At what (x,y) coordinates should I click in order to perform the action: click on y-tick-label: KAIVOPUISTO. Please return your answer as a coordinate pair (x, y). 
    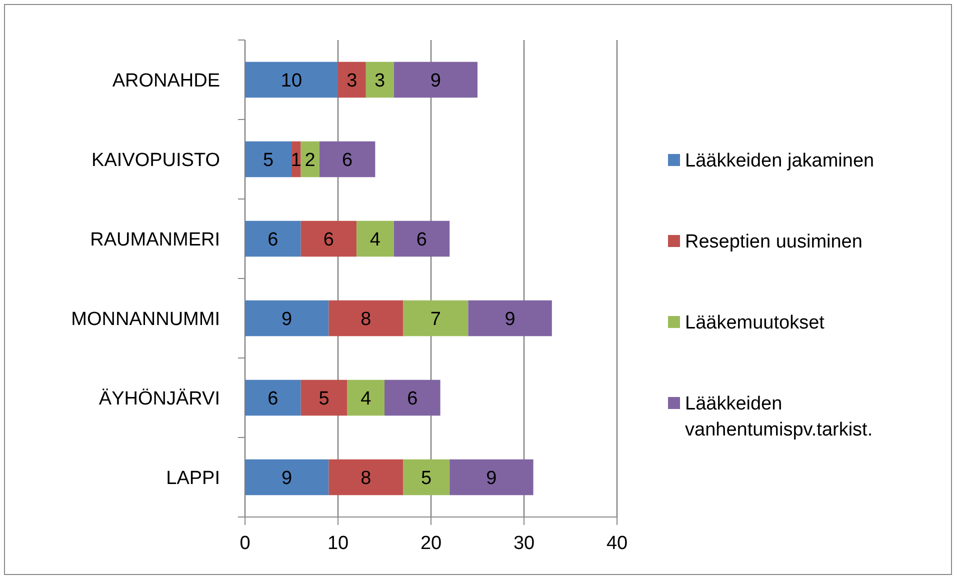
    Looking at the image, I should click on (156, 160).